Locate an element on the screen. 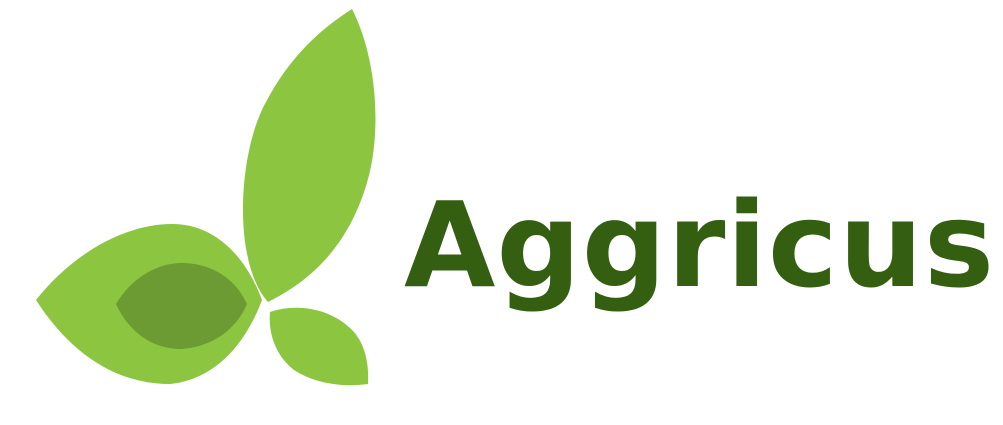  tall-leaf-shape is located at coordinates (309, 155).